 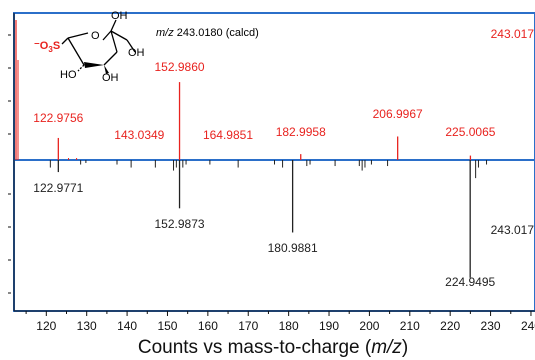 What do you see at coordinates (68, 75) in the screenshot?
I see `ho-left-label: HO` at bounding box center [68, 75].